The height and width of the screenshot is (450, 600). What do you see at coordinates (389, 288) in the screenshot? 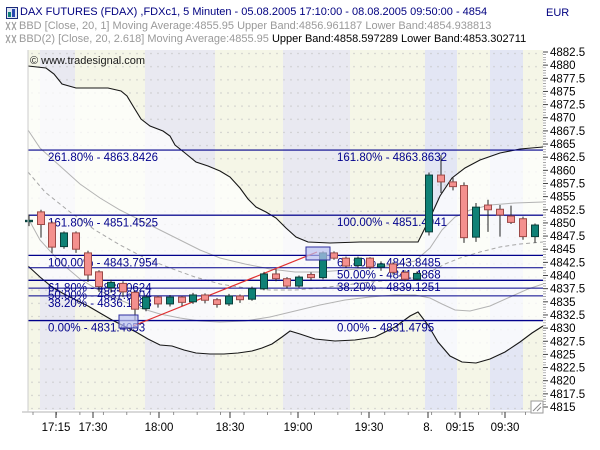
I see `fib-right-label: 38.20% - 4839.1251` at bounding box center [389, 288].